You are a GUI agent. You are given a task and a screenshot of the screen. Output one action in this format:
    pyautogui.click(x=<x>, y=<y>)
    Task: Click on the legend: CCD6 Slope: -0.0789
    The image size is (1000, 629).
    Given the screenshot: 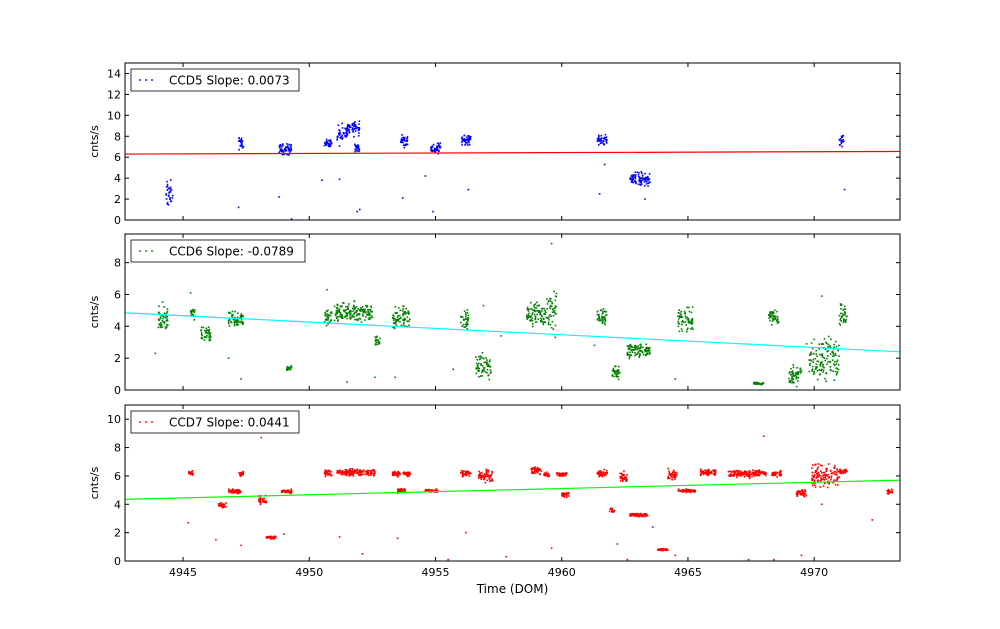 What is the action you would take?
    pyautogui.click(x=218, y=251)
    